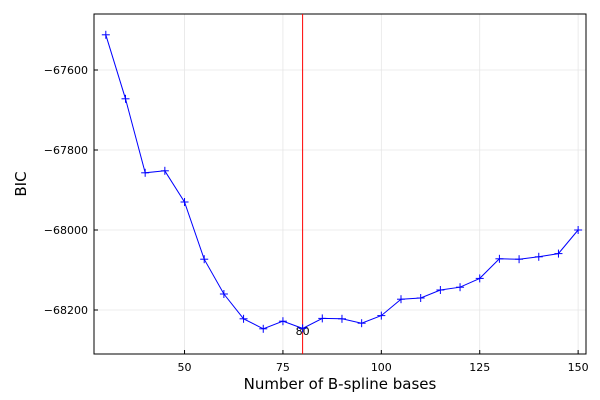 The image size is (600, 400). What do you see at coordinates (340, 384) in the screenshot?
I see `x-axis-label: Number of B-spline bases` at bounding box center [340, 384].